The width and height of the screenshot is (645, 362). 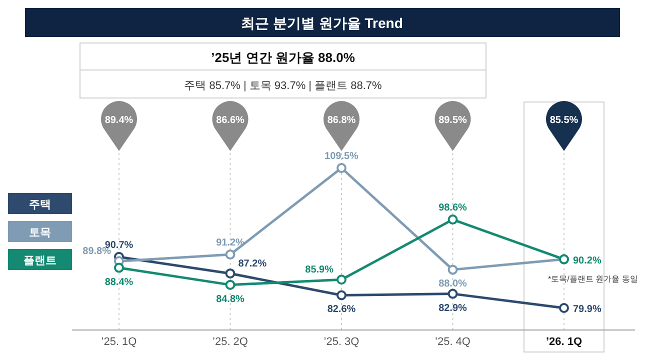 I want to click on data-label: 89.8%, so click(x=97, y=252).